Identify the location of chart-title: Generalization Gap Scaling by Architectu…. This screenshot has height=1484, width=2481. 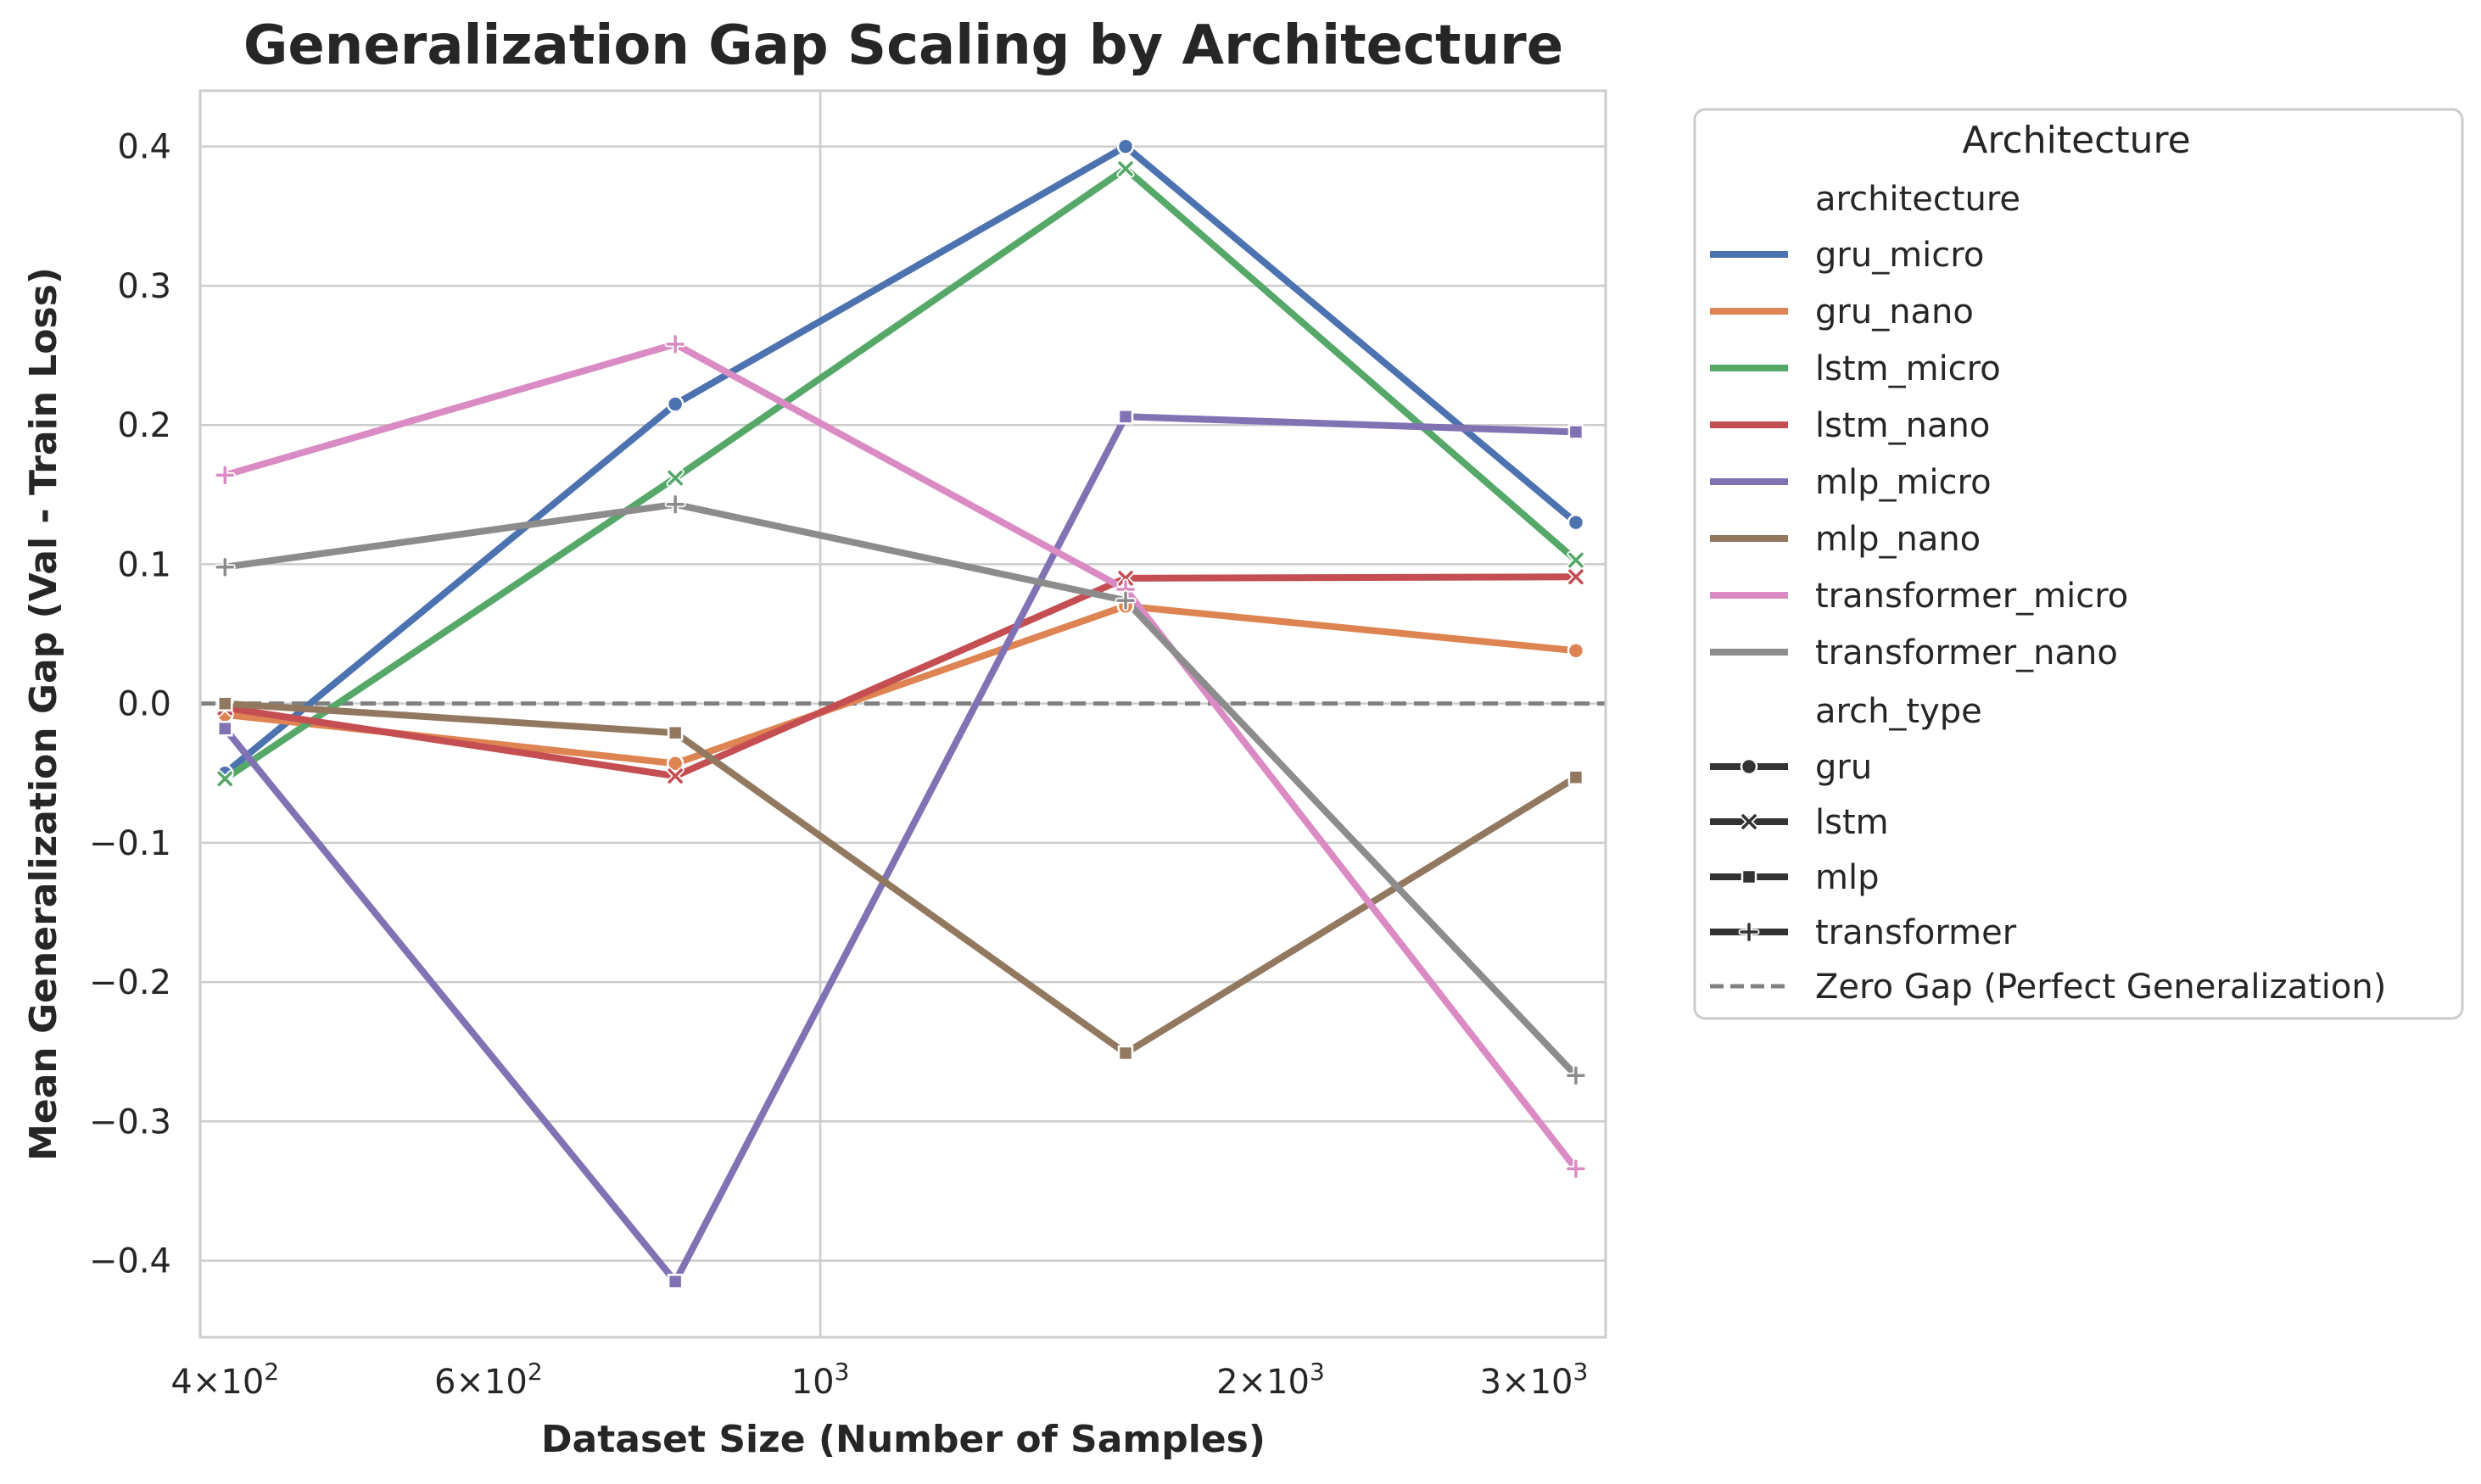
(903, 45).